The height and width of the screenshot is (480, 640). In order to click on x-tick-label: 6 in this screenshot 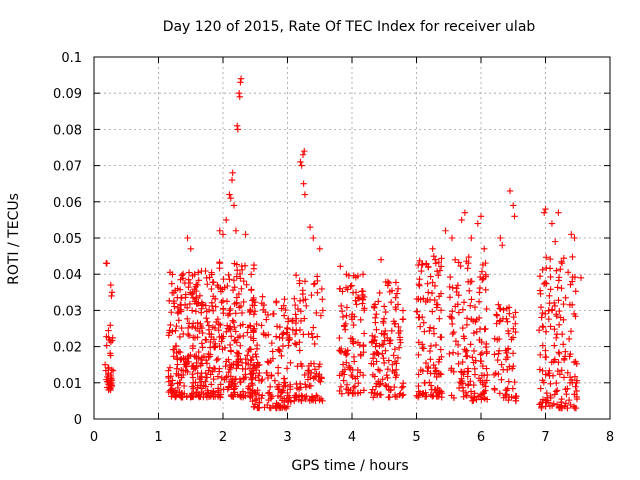, I will do `click(481, 437)`.